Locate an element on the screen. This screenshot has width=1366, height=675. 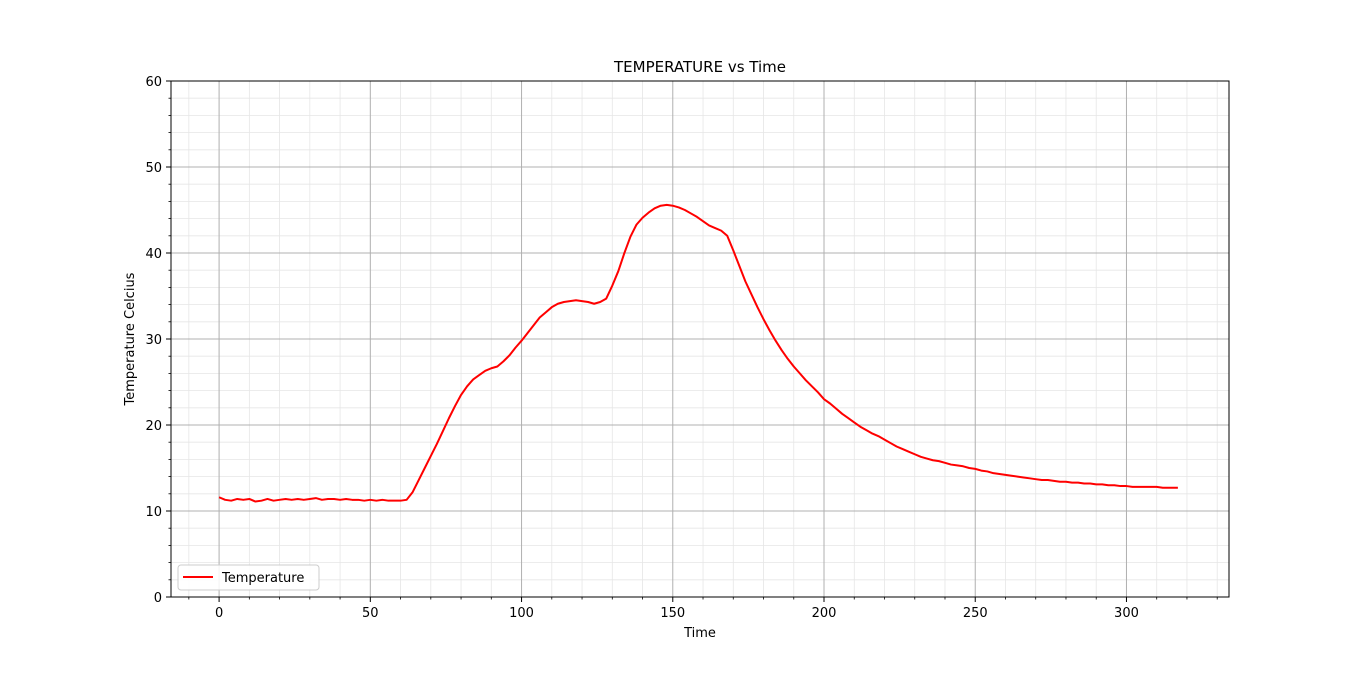
y-tick-label: 60 is located at coordinates (153, 82).